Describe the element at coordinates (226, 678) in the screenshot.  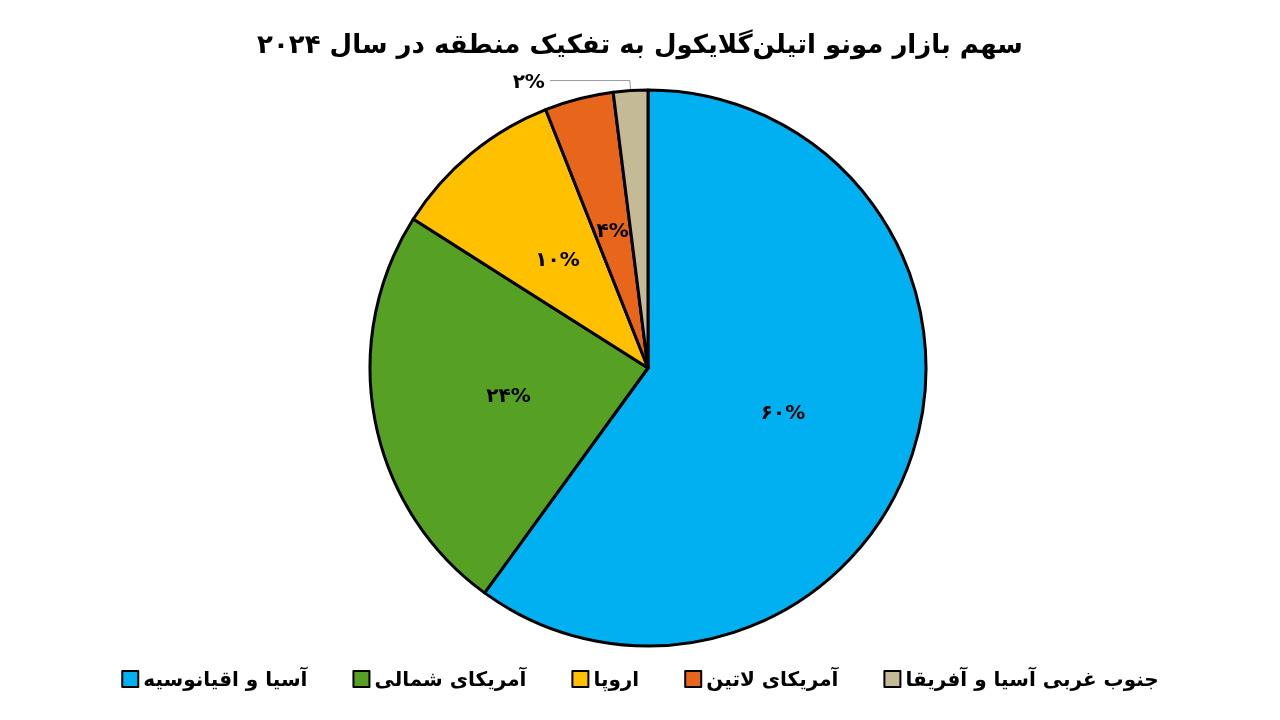
I see `legend-label: آسیا و اقیانوسیه` at that location.